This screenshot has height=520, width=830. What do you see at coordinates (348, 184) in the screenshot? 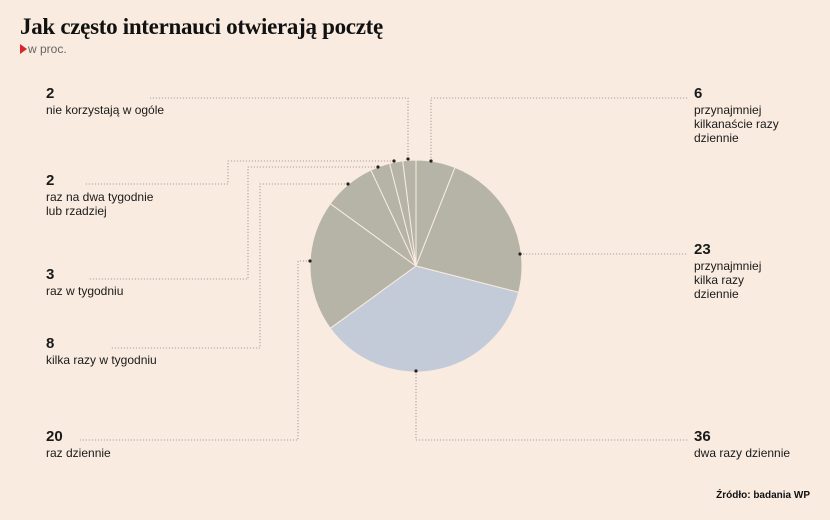
I see `leader-dot-kilka-razy-w-tygodniu` at bounding box center [348, 184].